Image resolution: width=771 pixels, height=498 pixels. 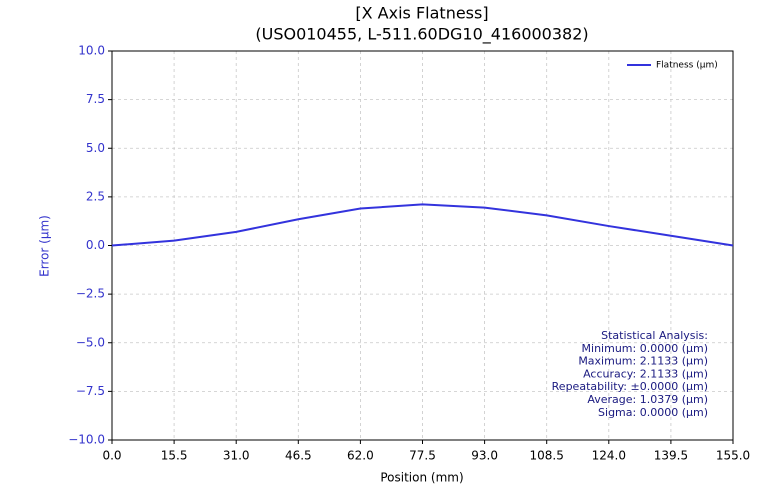 What do you see at coordinates (95, 245) in the screenshot?
I see `y-tick-label: 0.0` at bounding box center [95, 245].